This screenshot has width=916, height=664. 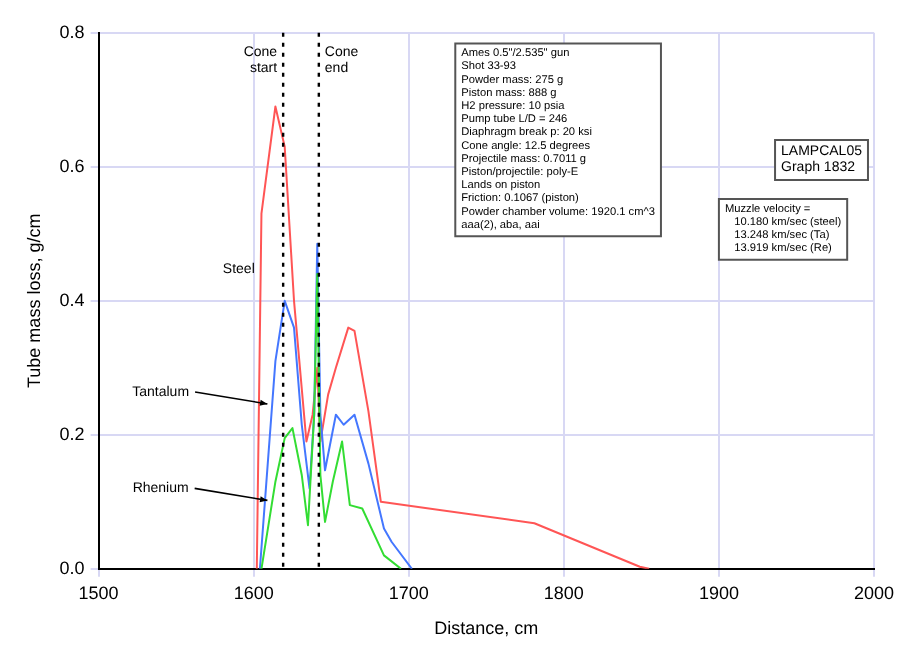 What do you see at coordinates (408, 592) in the screenshot?
I see `x-tick-label: 1700` at bounding box center [408, 592].